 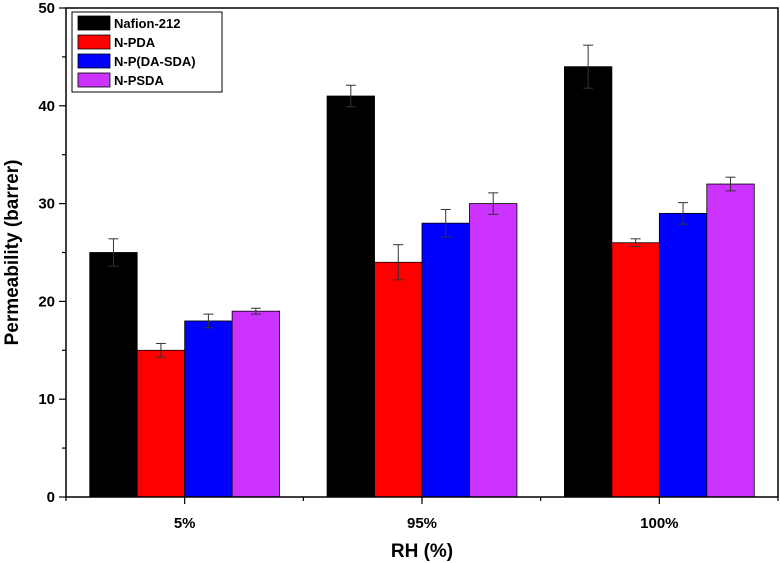 What do you see at coordinates (147, 52) in the screenshot?
I see `legend: Nafion-212 N-PDA N-P(DA-SDA) N-PSDA` at bounding box center [147, 52].